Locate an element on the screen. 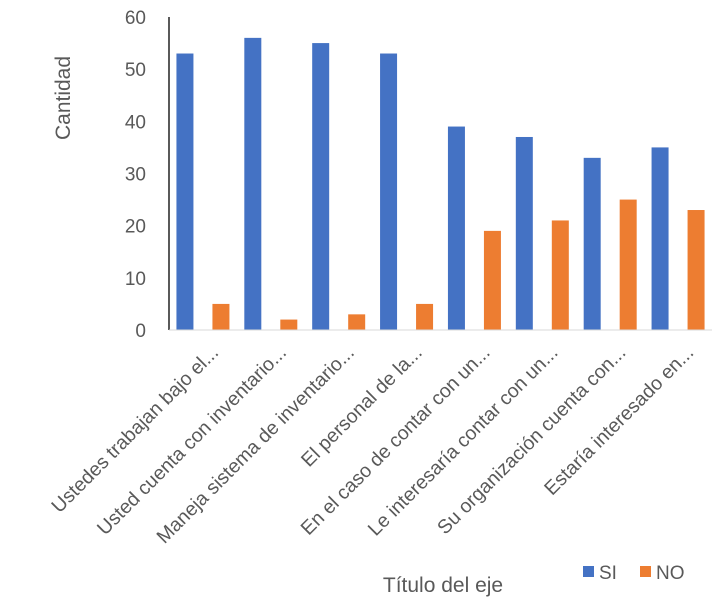 The width and height of the screenshot is (713, 603). y-tick-label: 40 is located at coordinates (135, 122).